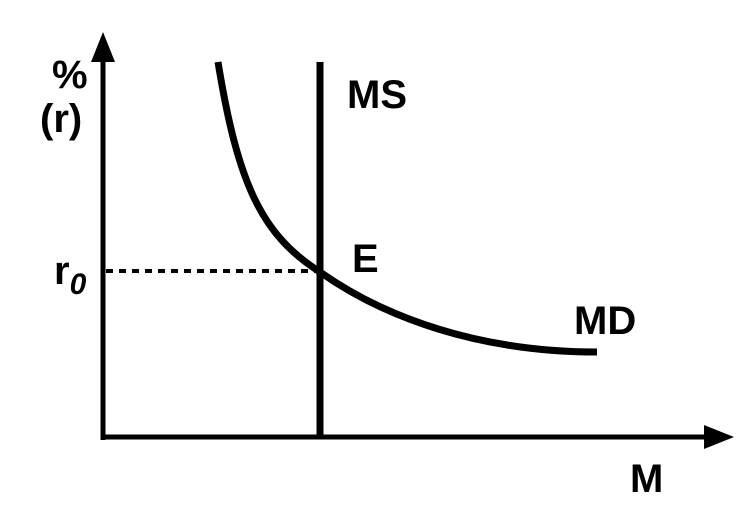 Image resolution: width=744 pixels, height=522 pixels. What do you see at coordinates (605, 321) in the screenshot?
I see `demand-label: MD` at bounding box center [605, 321].